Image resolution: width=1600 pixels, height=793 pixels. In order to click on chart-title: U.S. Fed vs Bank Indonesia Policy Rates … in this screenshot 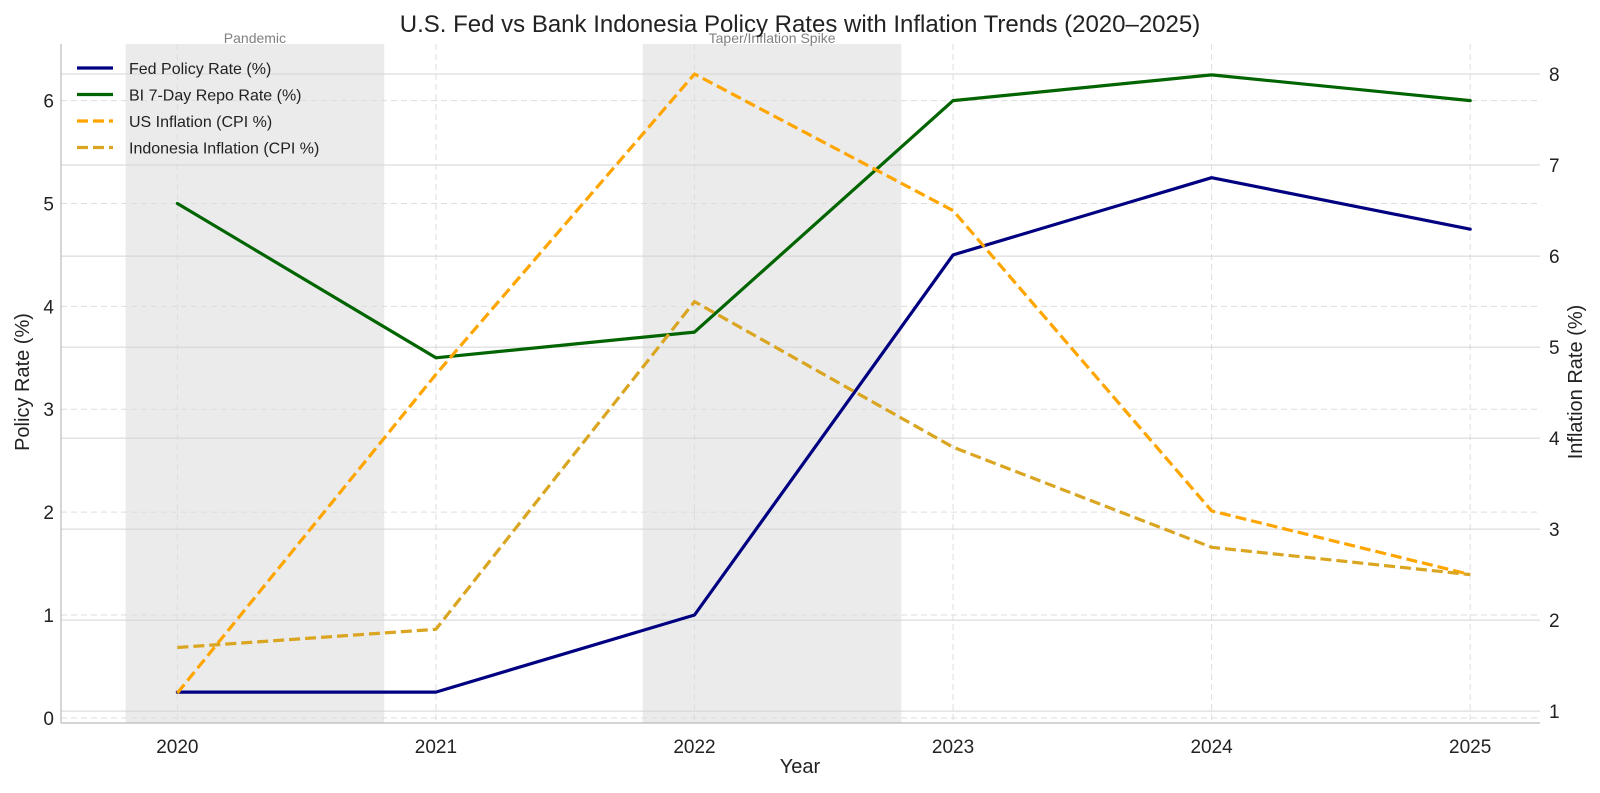, I will do `click(800, 24)`.